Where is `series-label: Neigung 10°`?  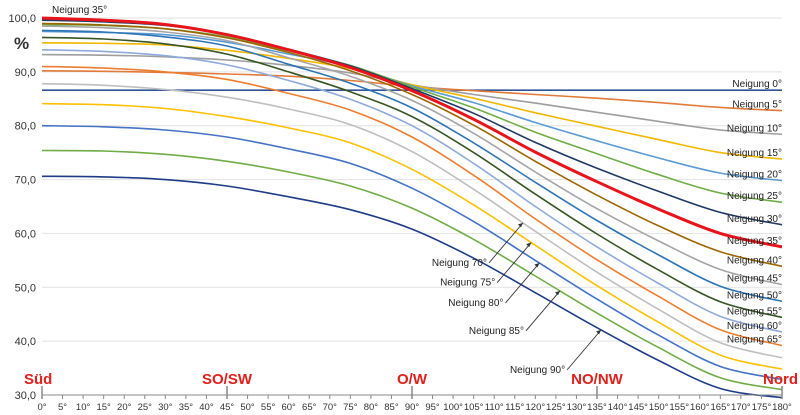 series-label: Neigung 10° is located at coordinates (754, 128).